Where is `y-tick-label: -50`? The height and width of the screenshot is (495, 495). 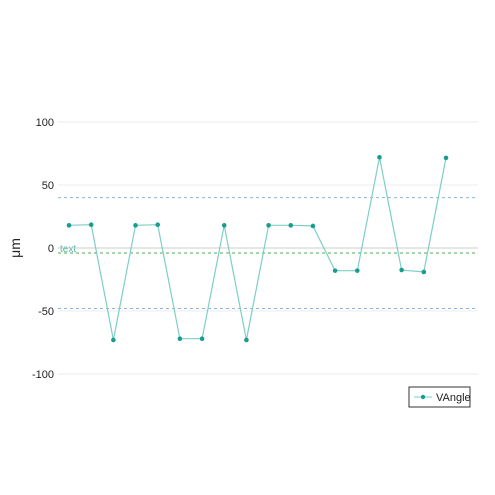 y-tick-label: -50 is located at coordinates (46, 312).